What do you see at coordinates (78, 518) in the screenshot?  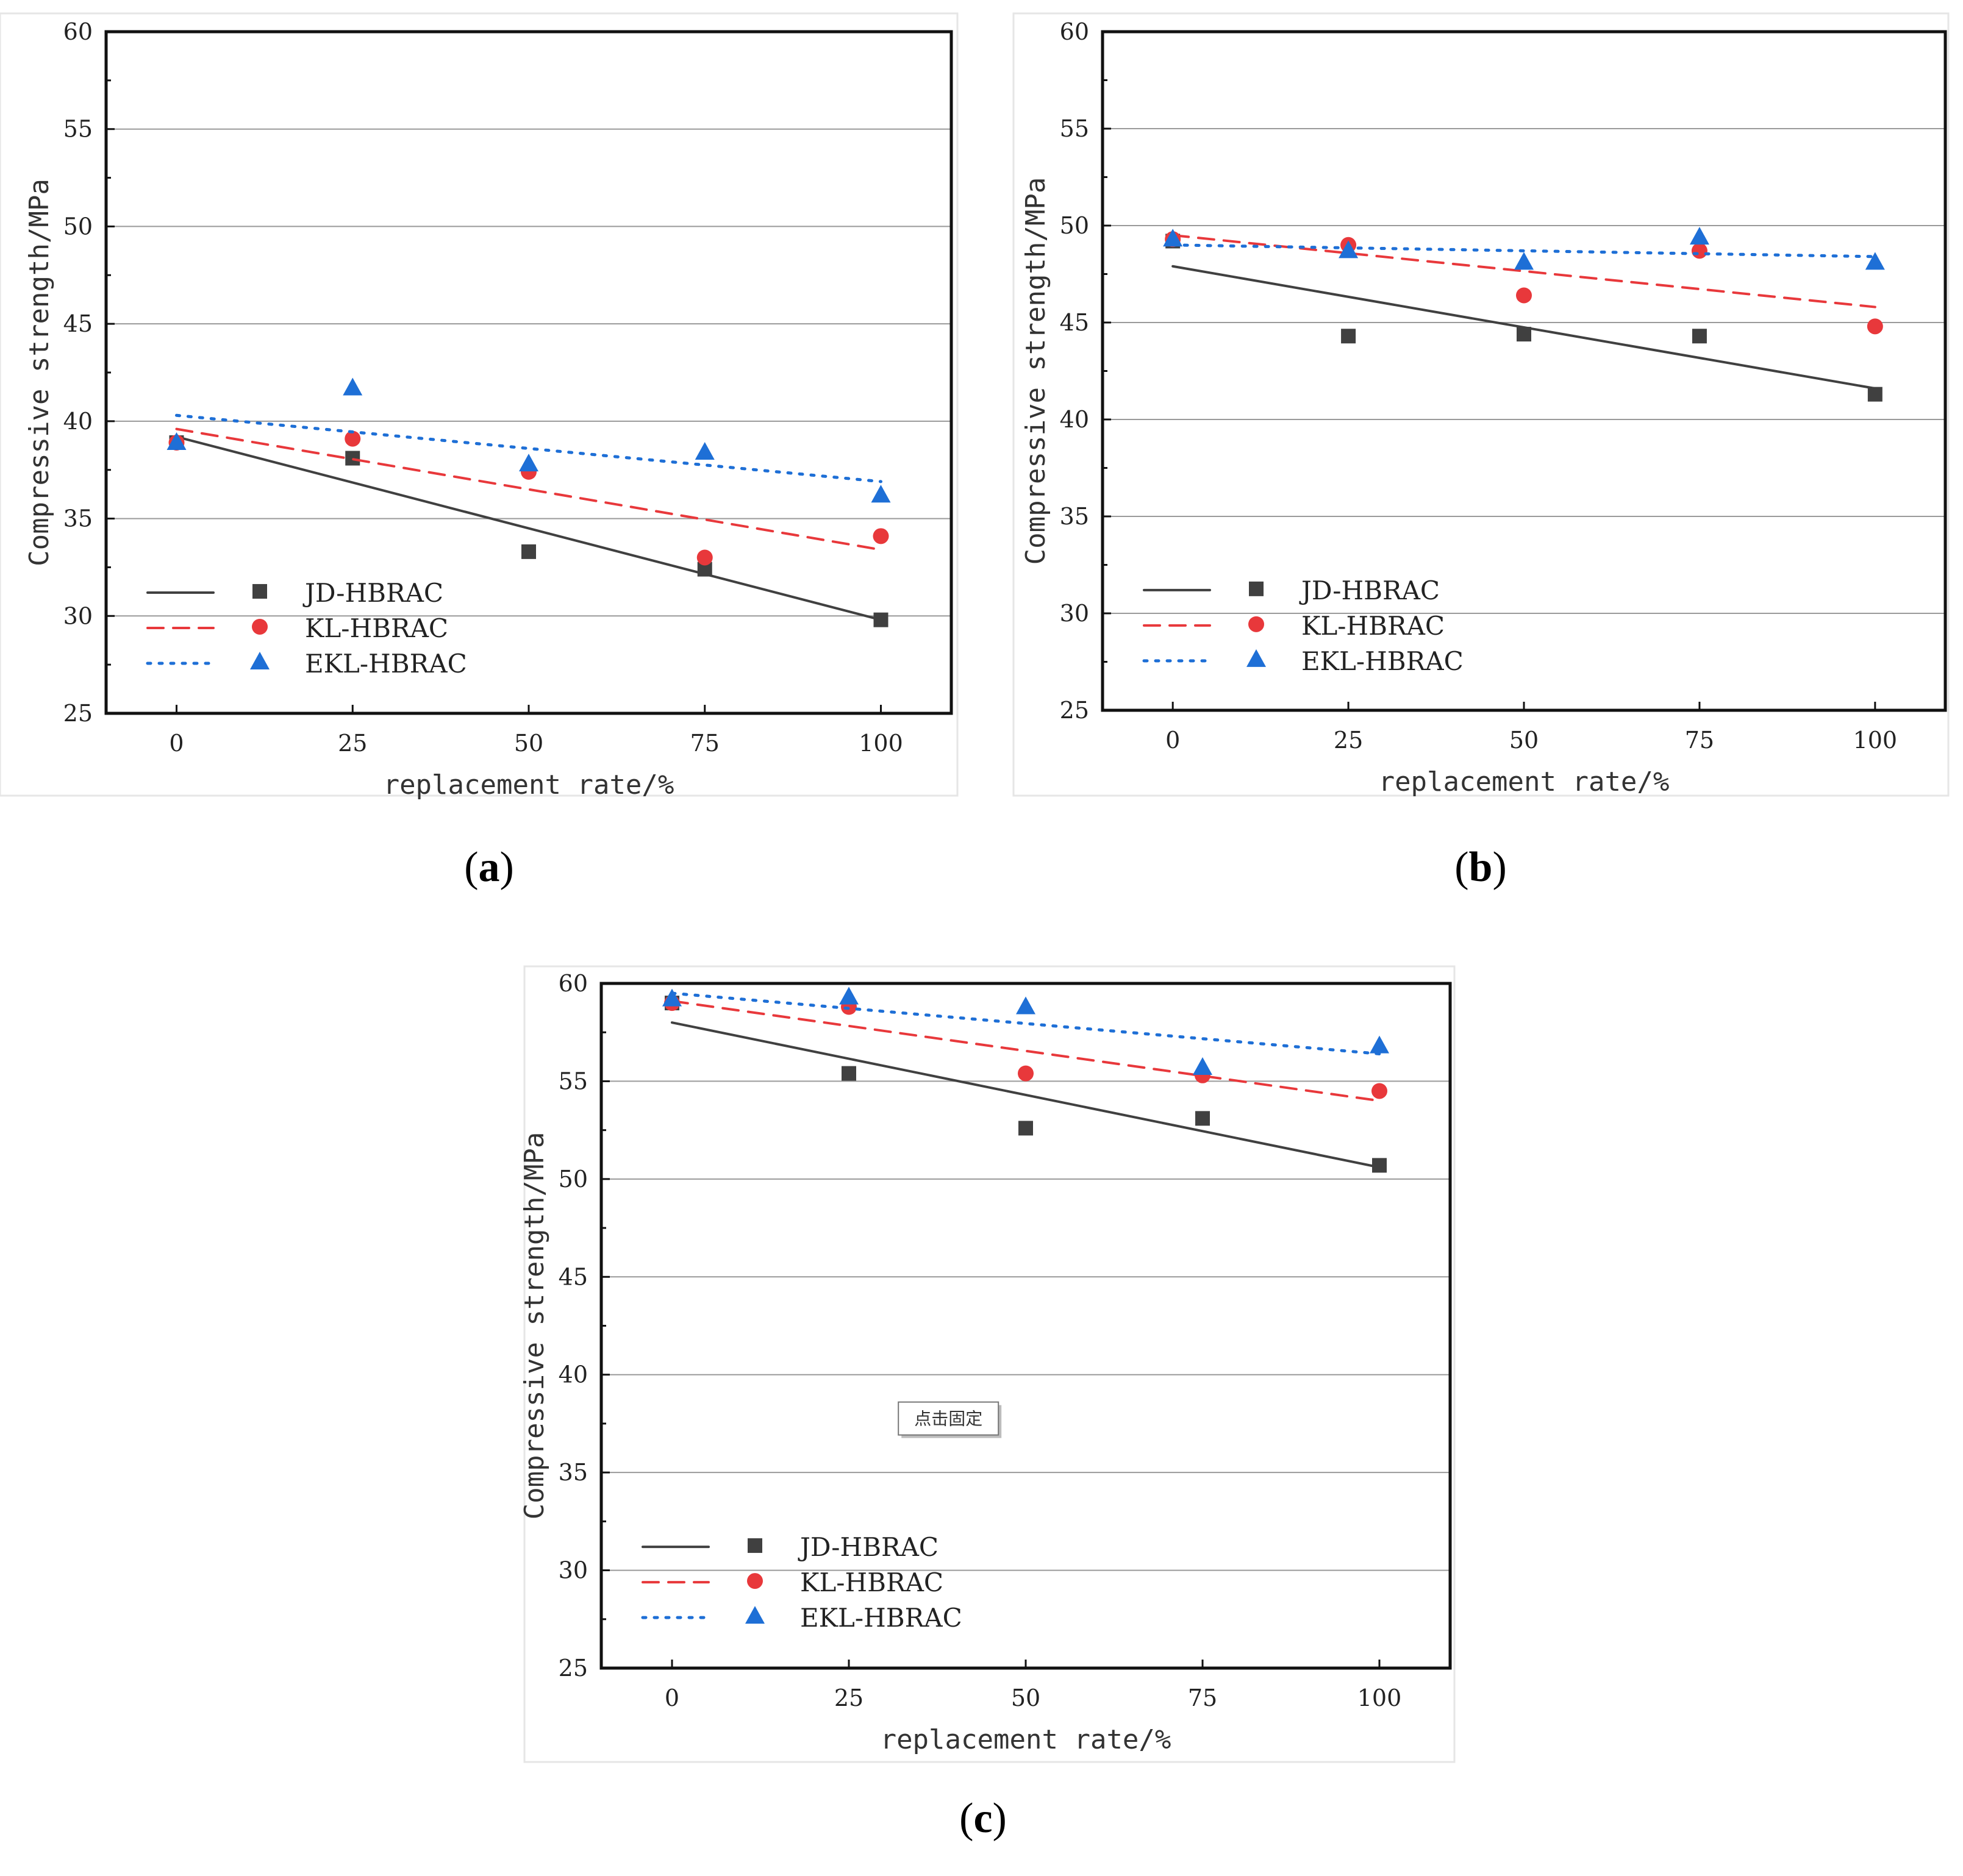 I see `y-tick-label: 35` at bounding box center [78, 518].